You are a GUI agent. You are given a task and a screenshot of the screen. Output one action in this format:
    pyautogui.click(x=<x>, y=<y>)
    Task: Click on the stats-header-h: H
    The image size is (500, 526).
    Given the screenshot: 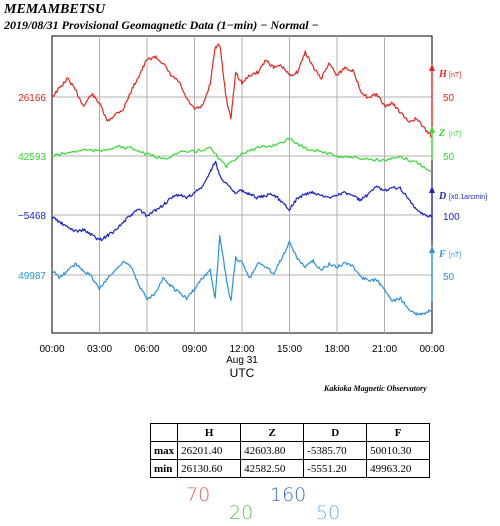 What is the action you would take?
    pyautogui.click(x=209, y=432)
    